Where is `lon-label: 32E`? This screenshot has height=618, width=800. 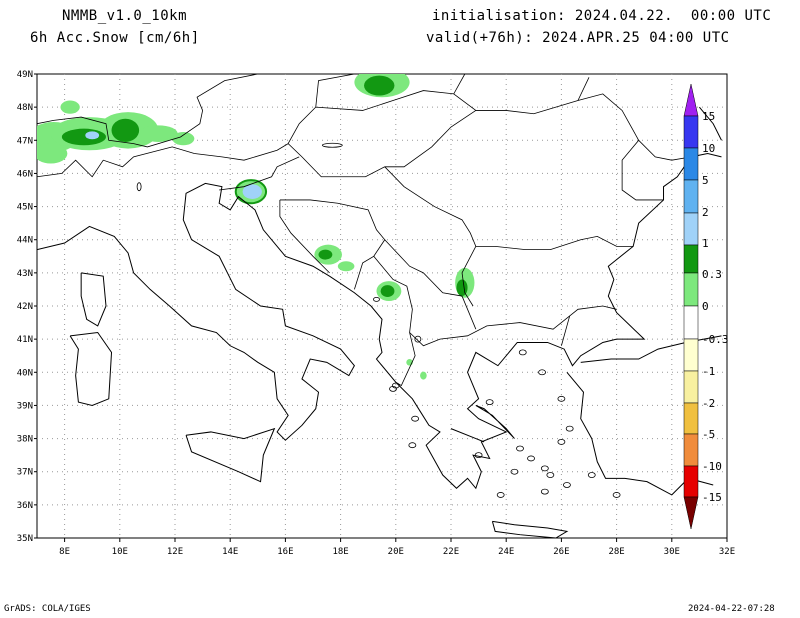
lon-label: 32E is located at coordinates (727, 552).